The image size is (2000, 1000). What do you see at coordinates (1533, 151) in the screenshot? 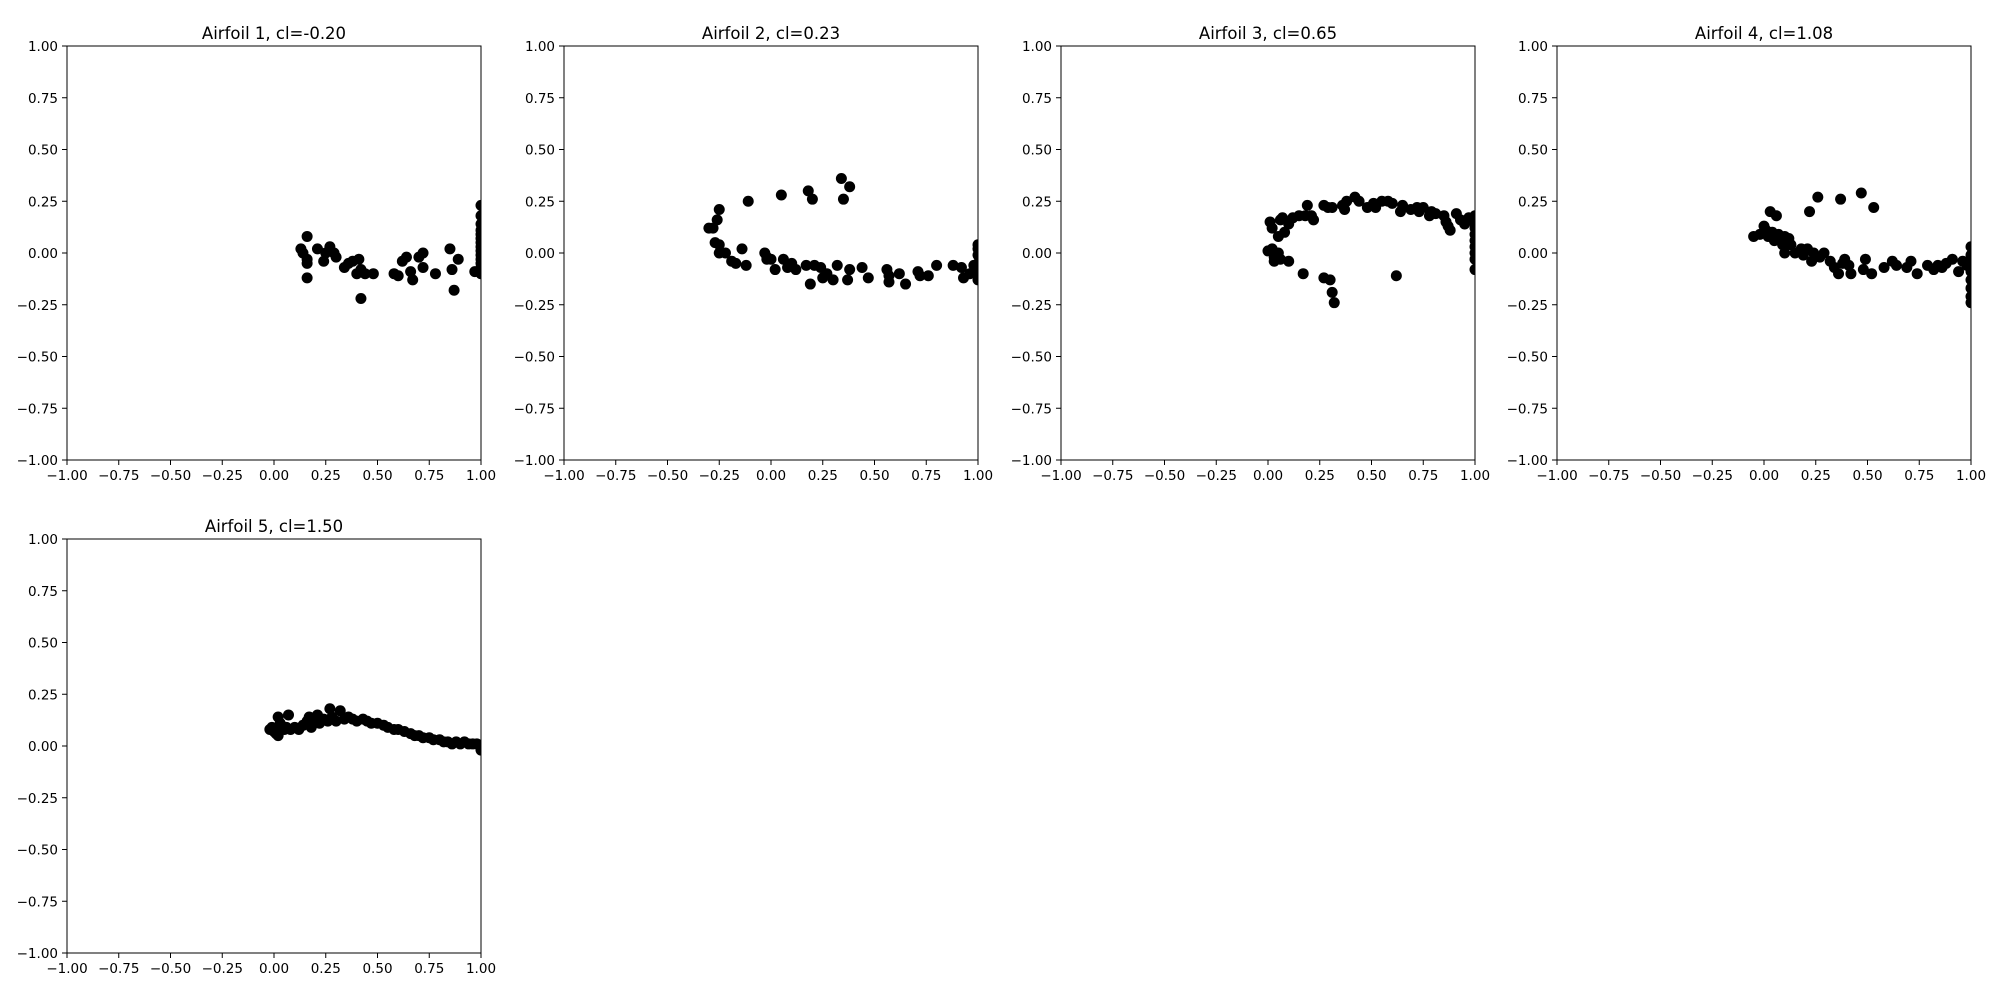
I see `y-tick-label: 0.50` at bounding box center [1533, 151].